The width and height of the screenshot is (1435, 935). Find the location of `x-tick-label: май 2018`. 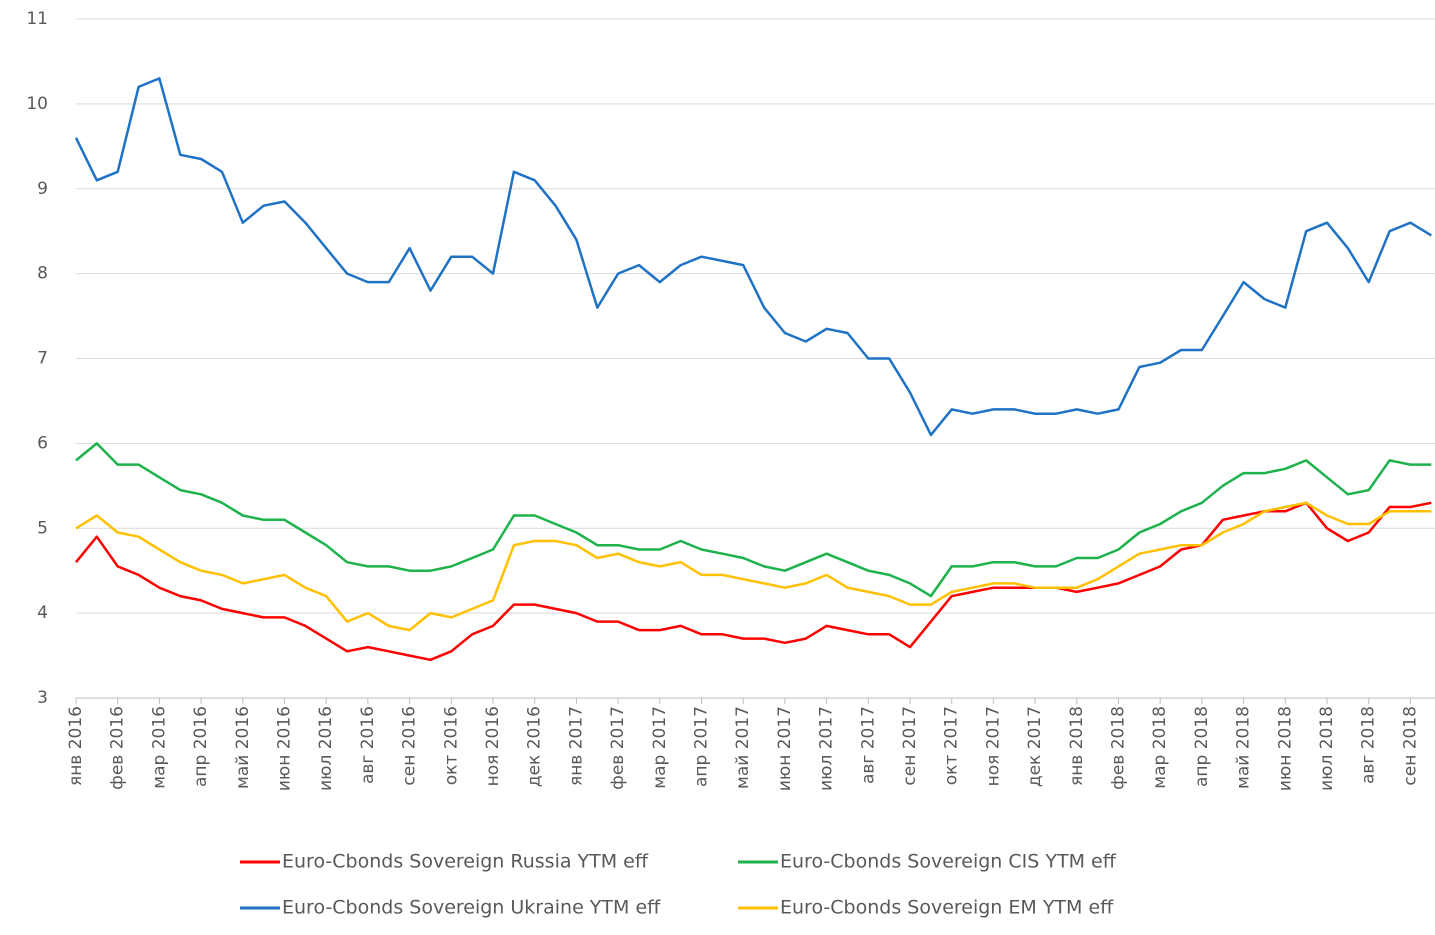

x-tick-label: май 2018 is located at coordinates (1244, 747).